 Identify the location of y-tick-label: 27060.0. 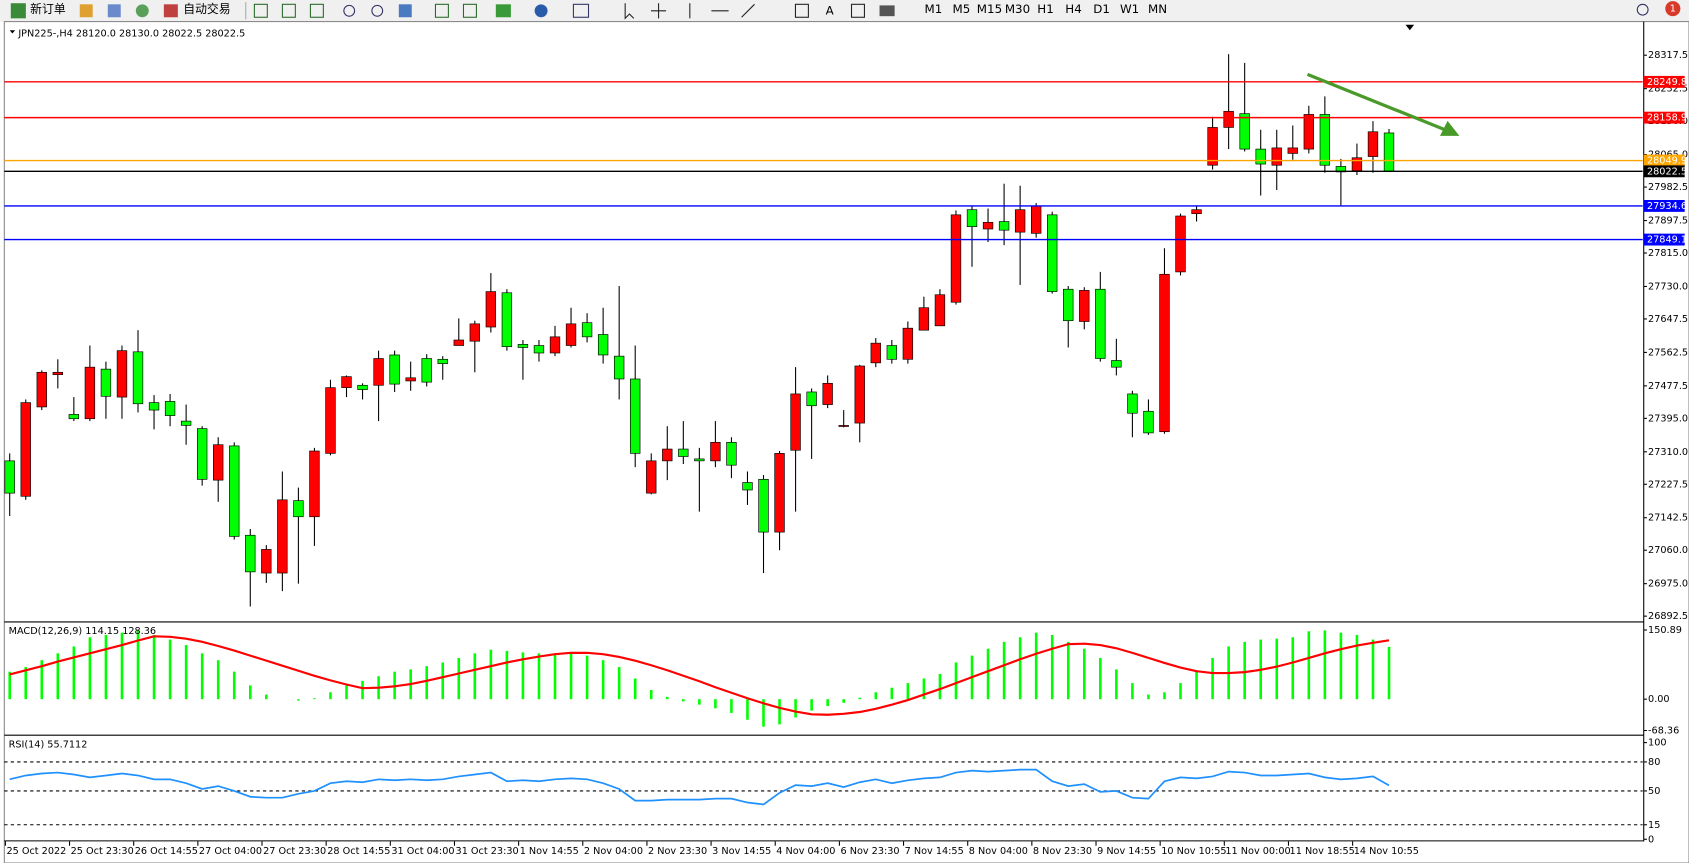
(1668, 550).